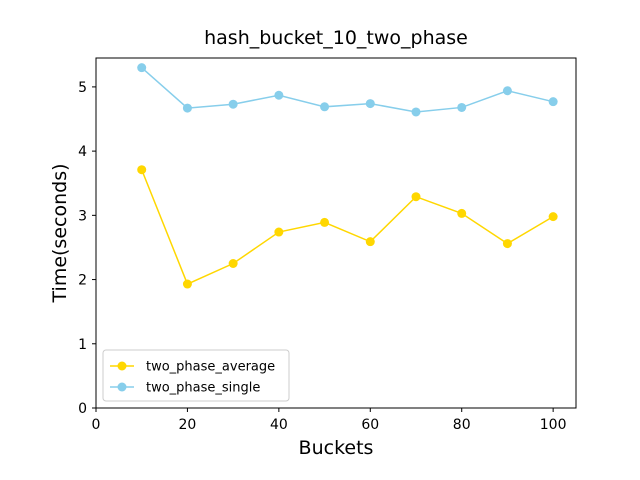  I want to click on y-tick-label: 5, so click(82, 88).